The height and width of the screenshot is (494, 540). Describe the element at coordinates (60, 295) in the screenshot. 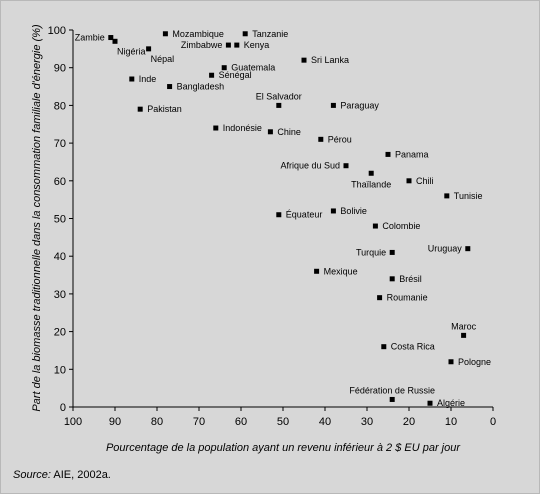

I see `y-tick-label: 30` at that location.